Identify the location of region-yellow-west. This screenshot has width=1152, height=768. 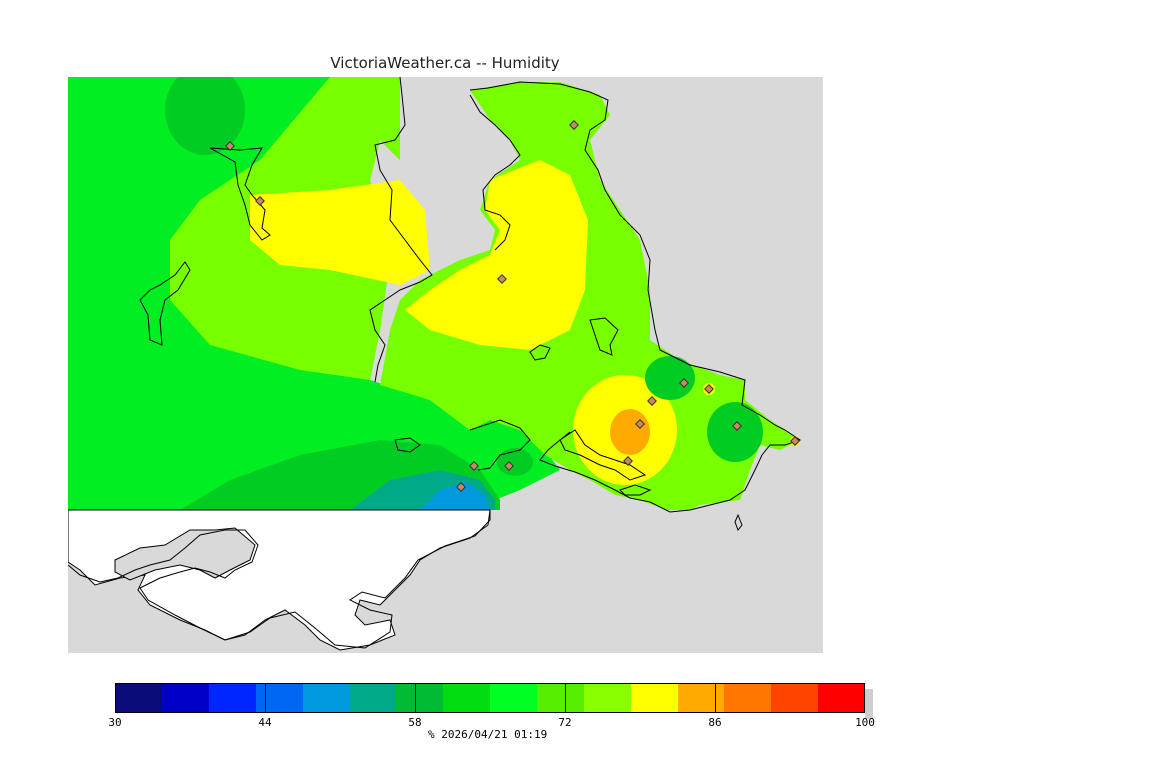
(340, 232).